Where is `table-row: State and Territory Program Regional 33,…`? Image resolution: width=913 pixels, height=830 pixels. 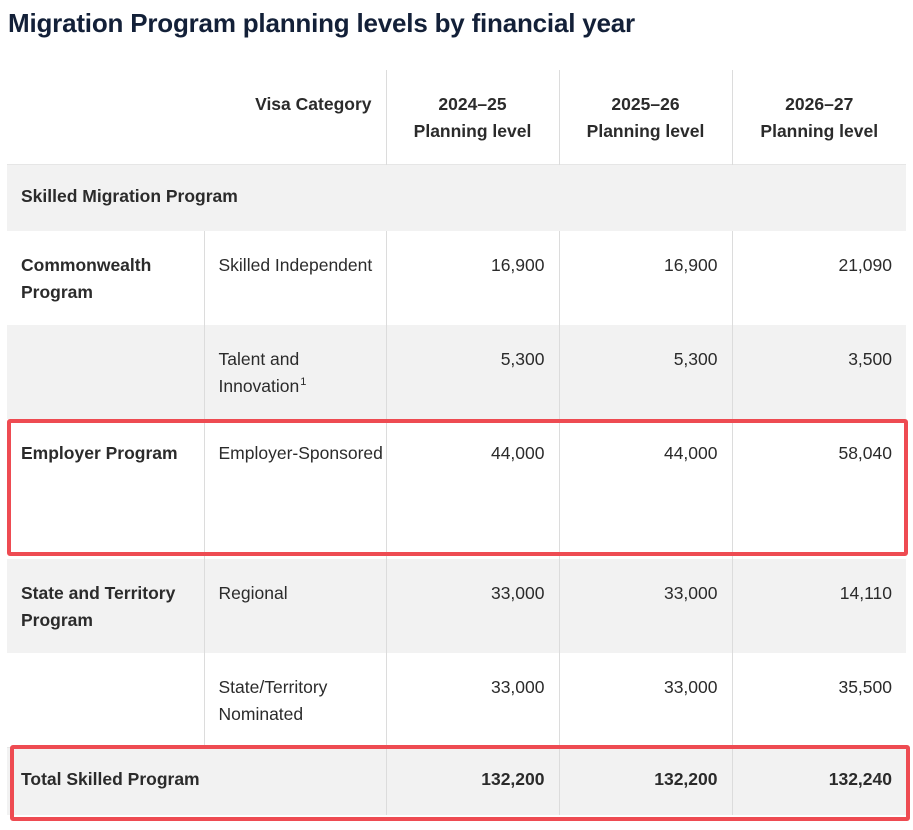 table-row: State and Territory Program Regional 33,… is located at coordinates (456, 606).